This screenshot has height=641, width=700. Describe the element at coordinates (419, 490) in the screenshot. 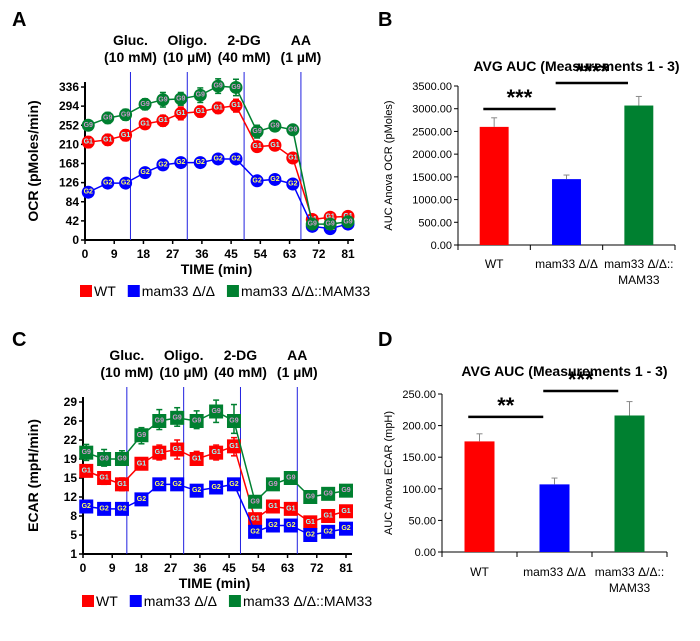

I see `y-tick-label: 100.00` at that location.